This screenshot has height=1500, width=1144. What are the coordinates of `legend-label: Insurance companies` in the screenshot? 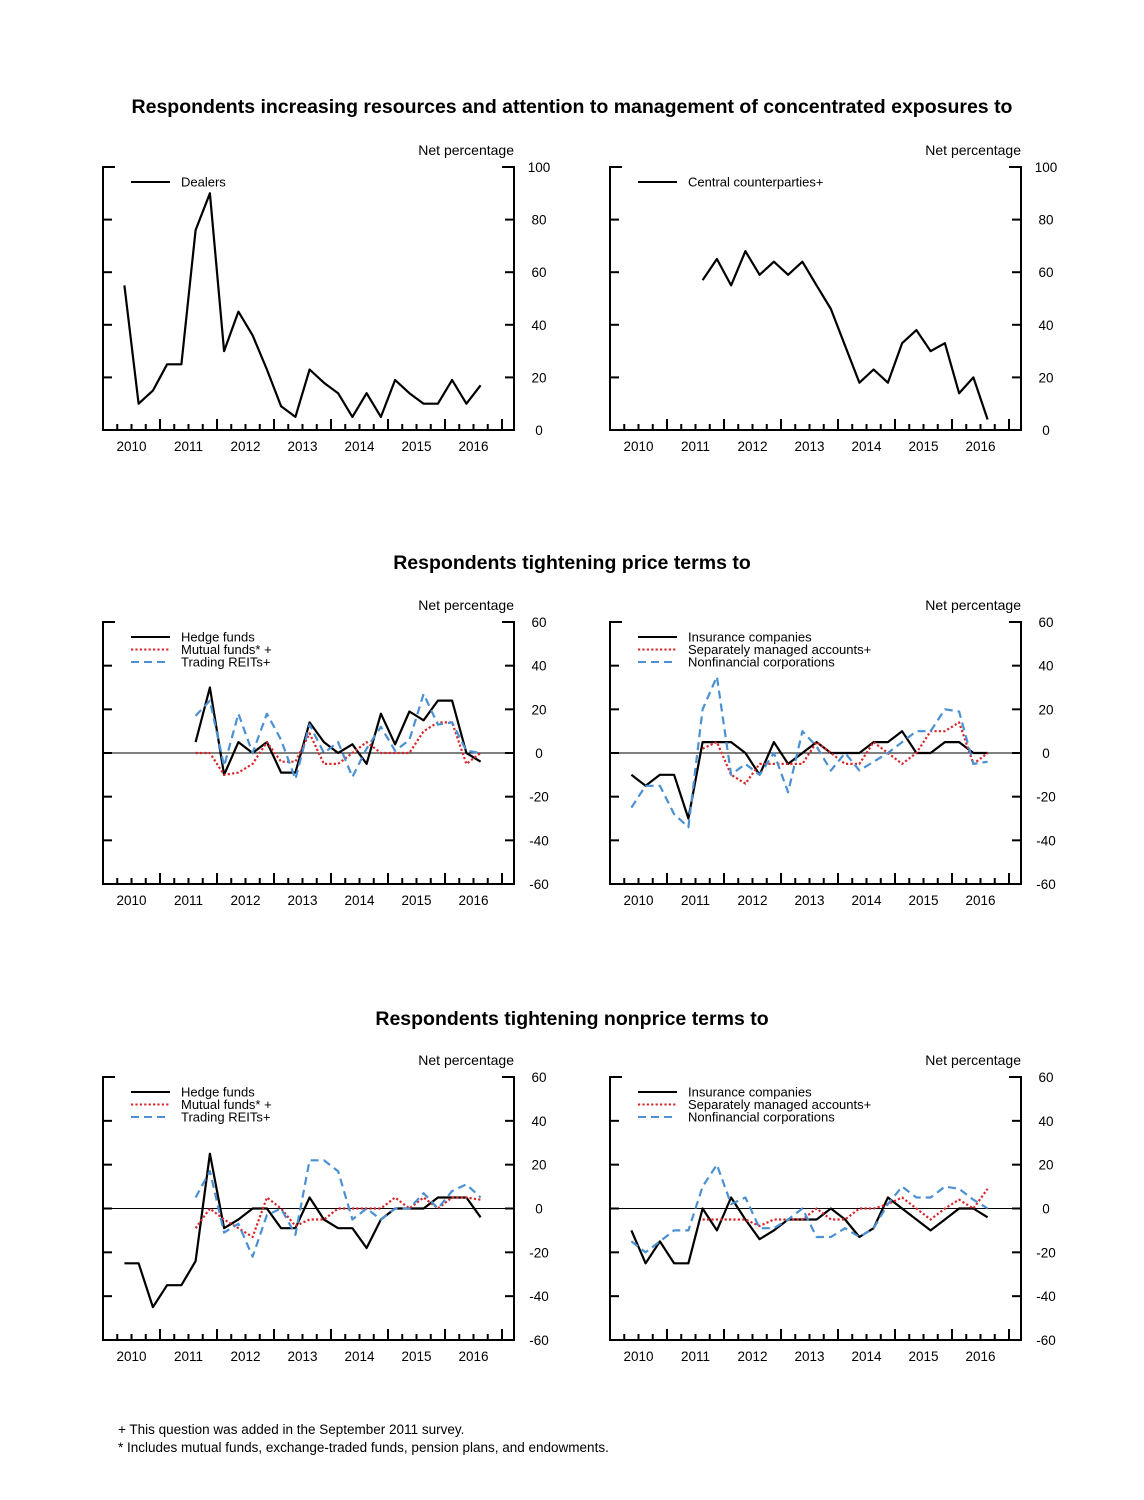 It's located at (750, 1092).